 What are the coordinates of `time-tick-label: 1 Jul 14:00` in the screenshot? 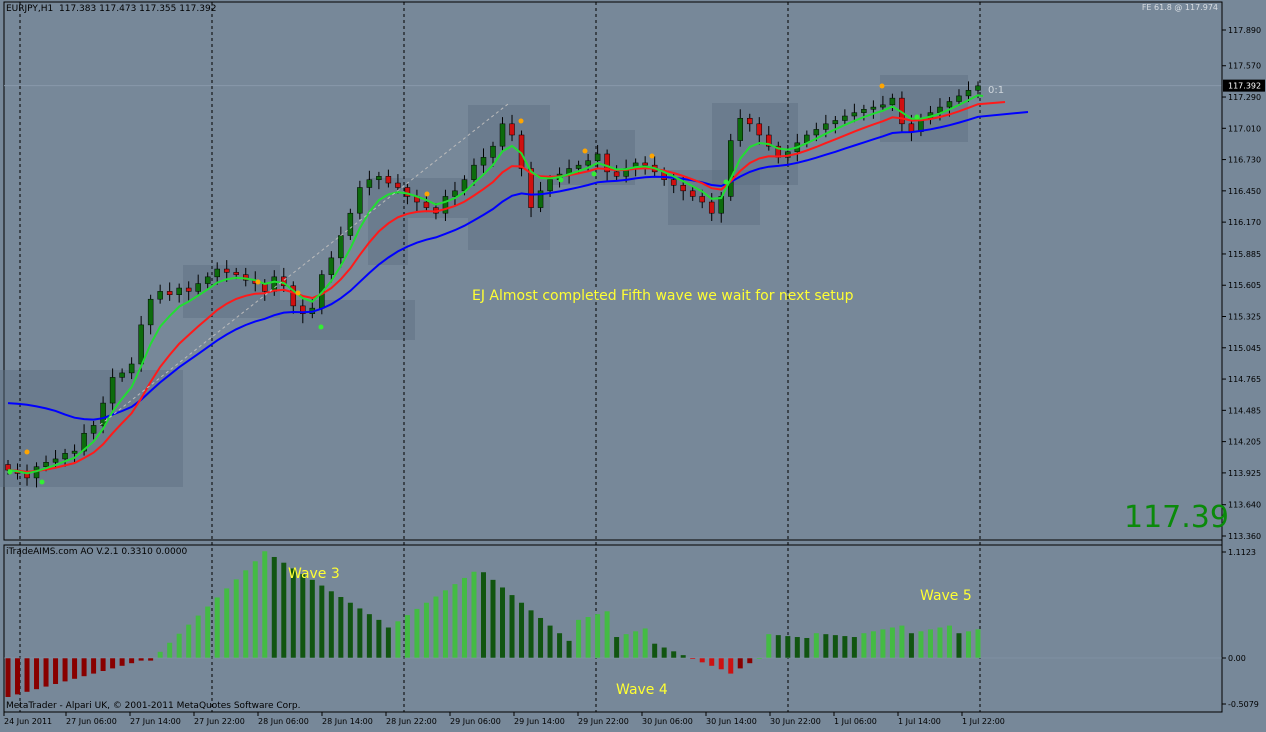 It's located at (919, 721).